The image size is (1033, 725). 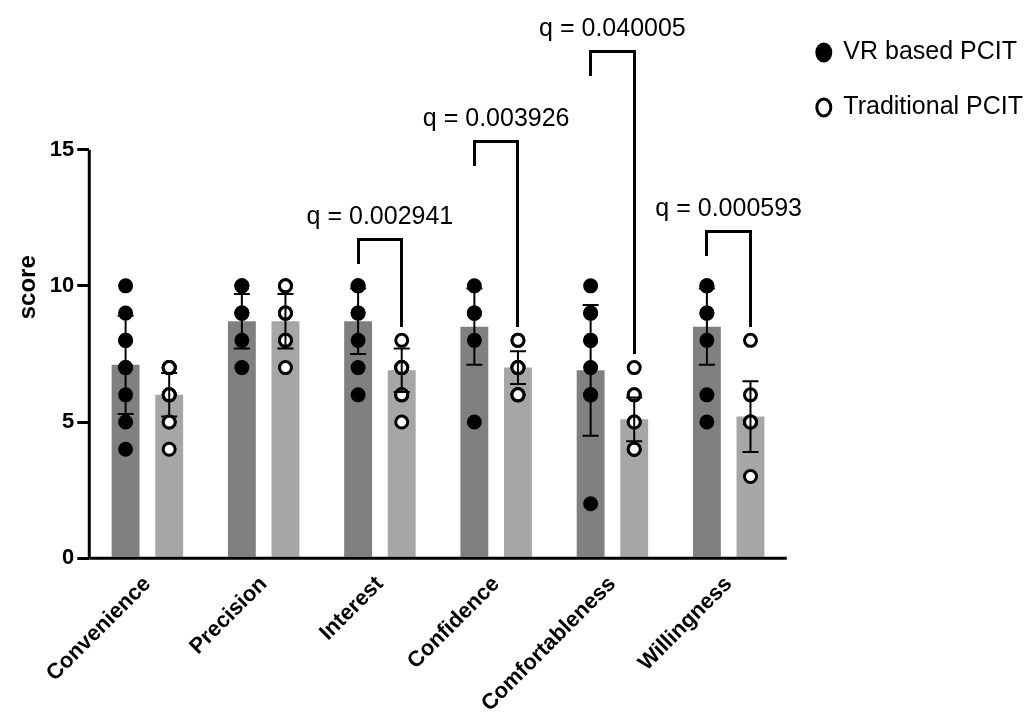 What do you see at coordinates (68, 557) in the screenshot?
I see `y-tick-label: 0` at bounding box center [68, 557].